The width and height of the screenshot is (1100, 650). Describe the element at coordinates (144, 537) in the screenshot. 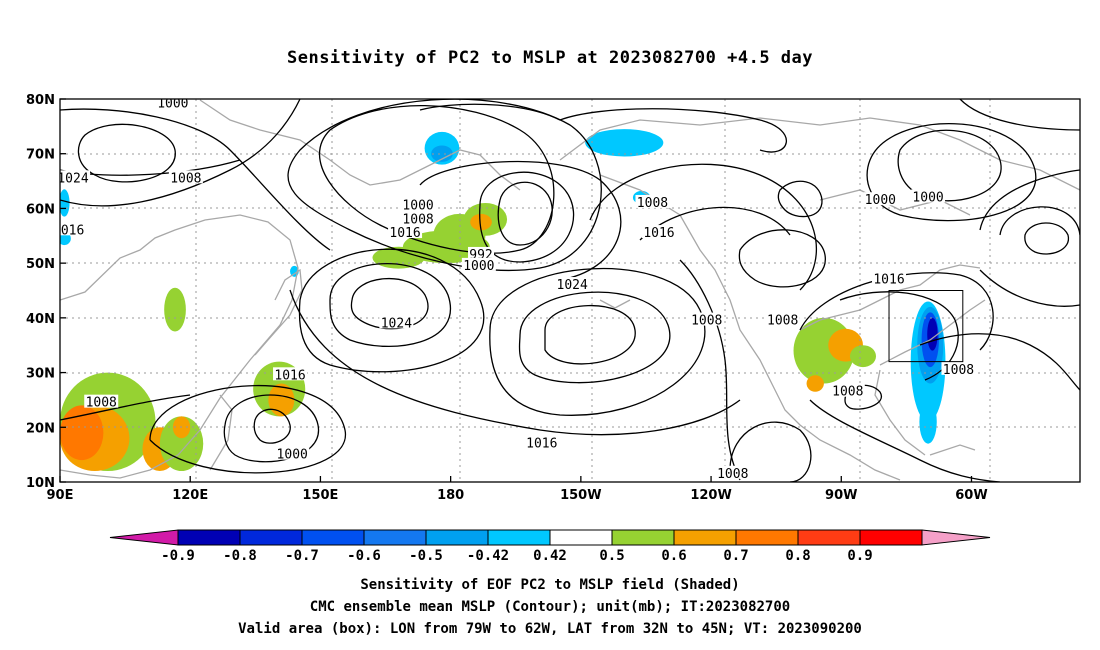

I see `colorbar-min-arrow` at that location.